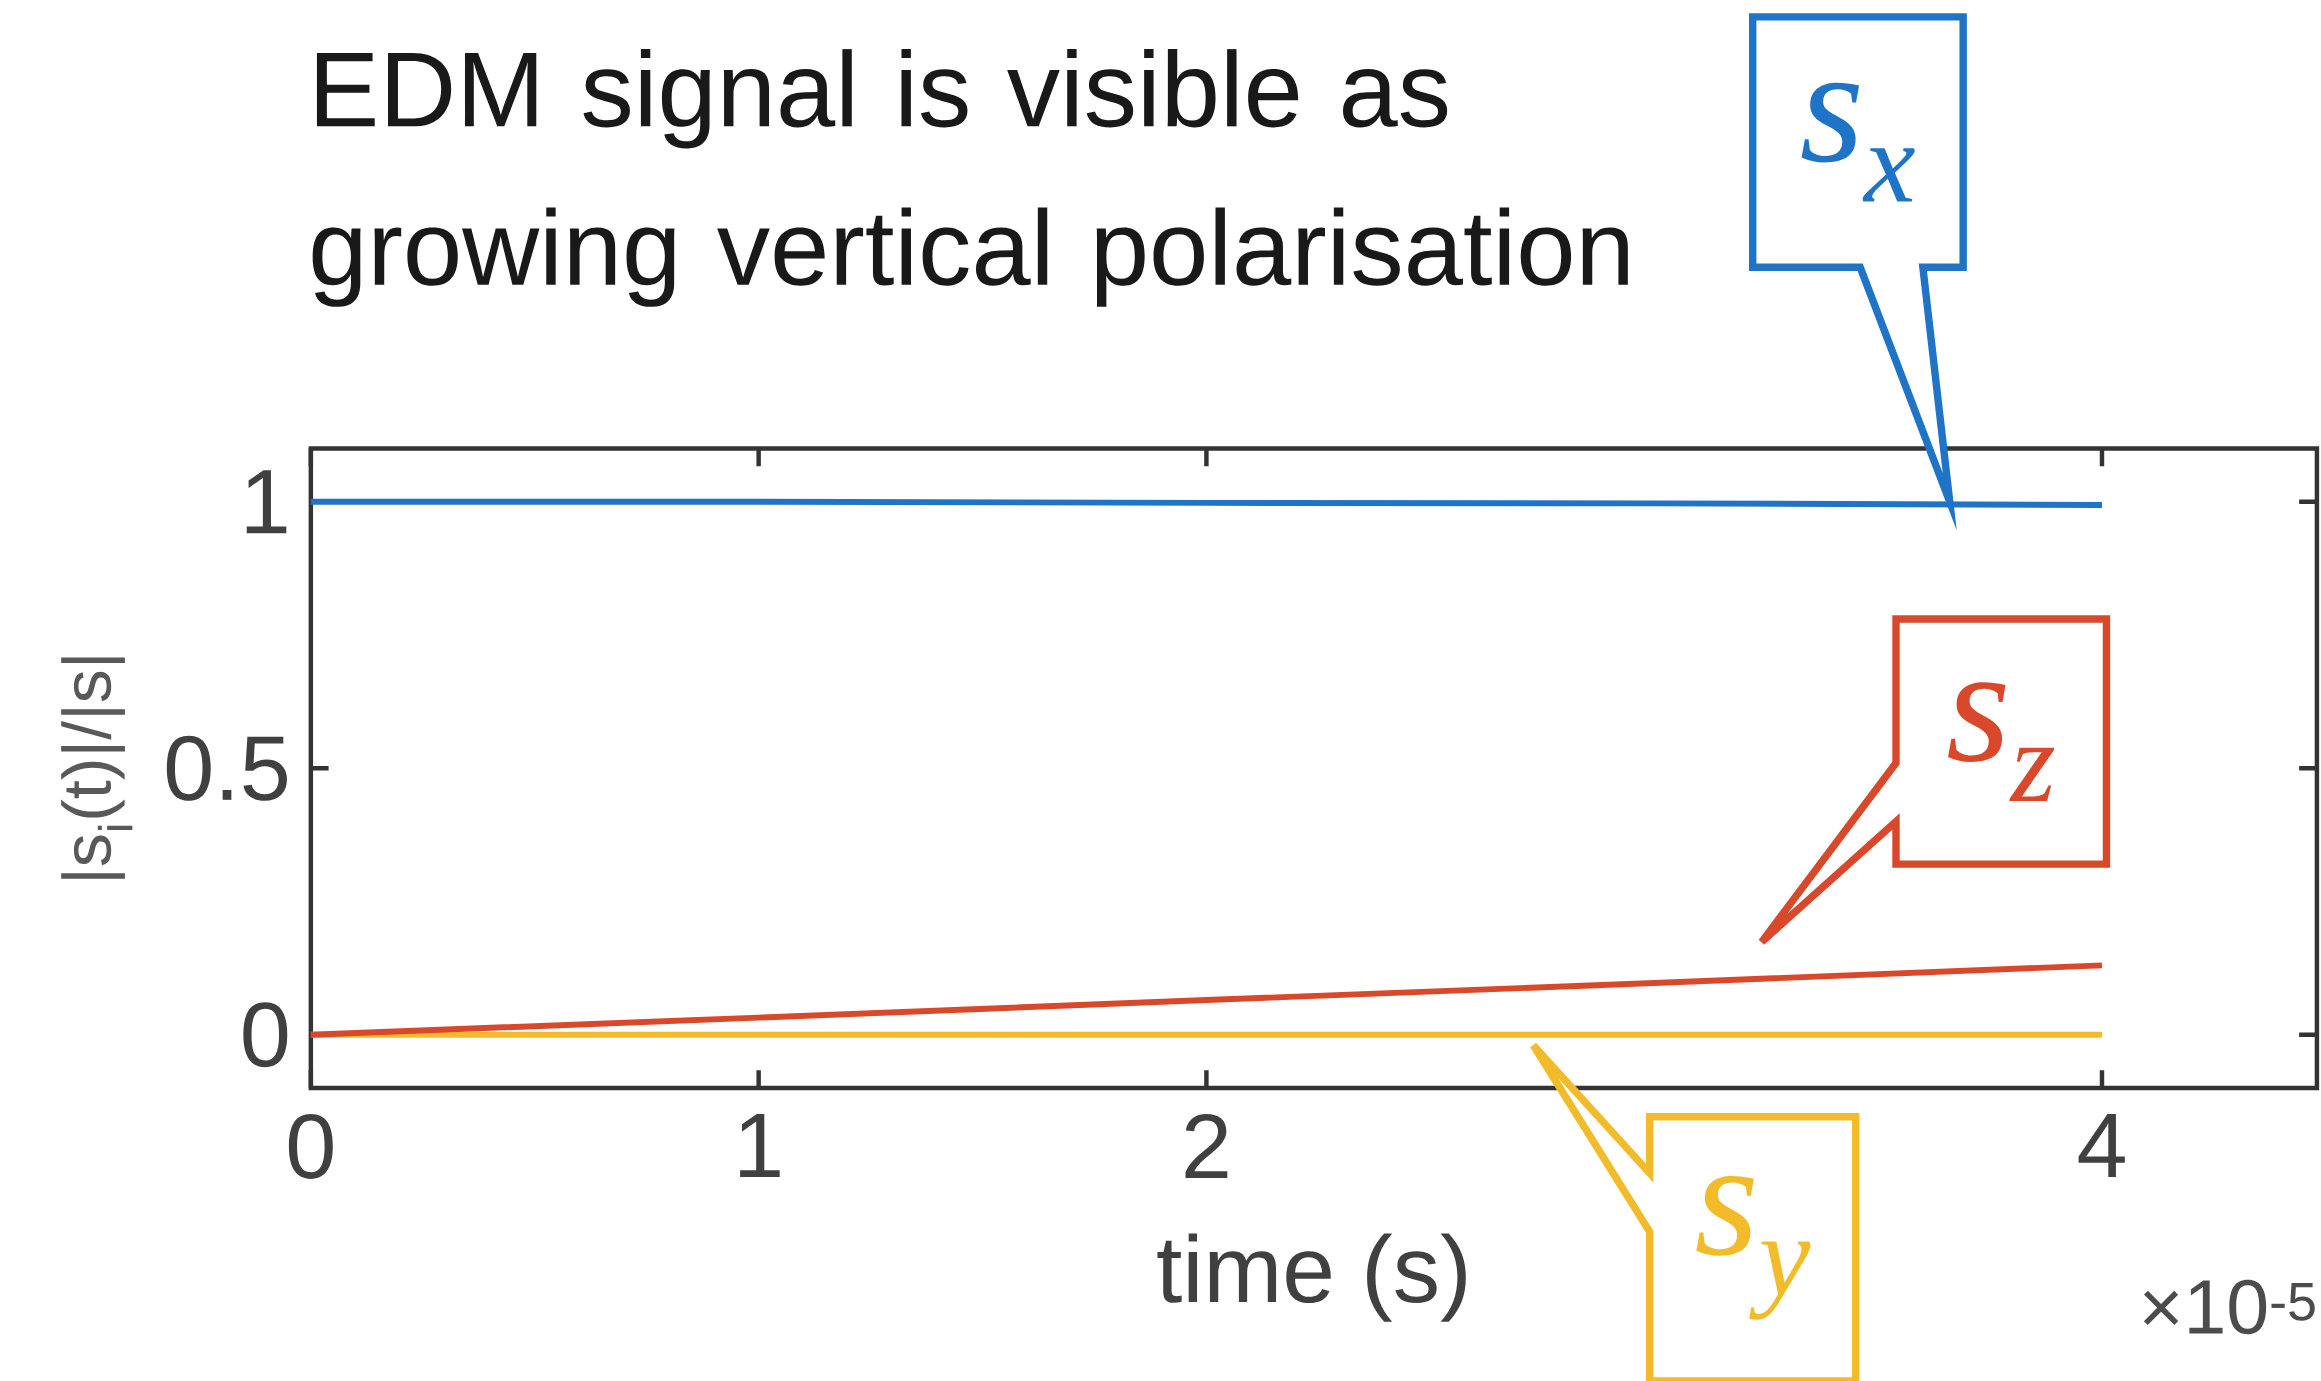  What do you see at coordinates (760, 1145) in the screenshot?
I see `x-tick-label: 1` at bounding box center [760, 1145].